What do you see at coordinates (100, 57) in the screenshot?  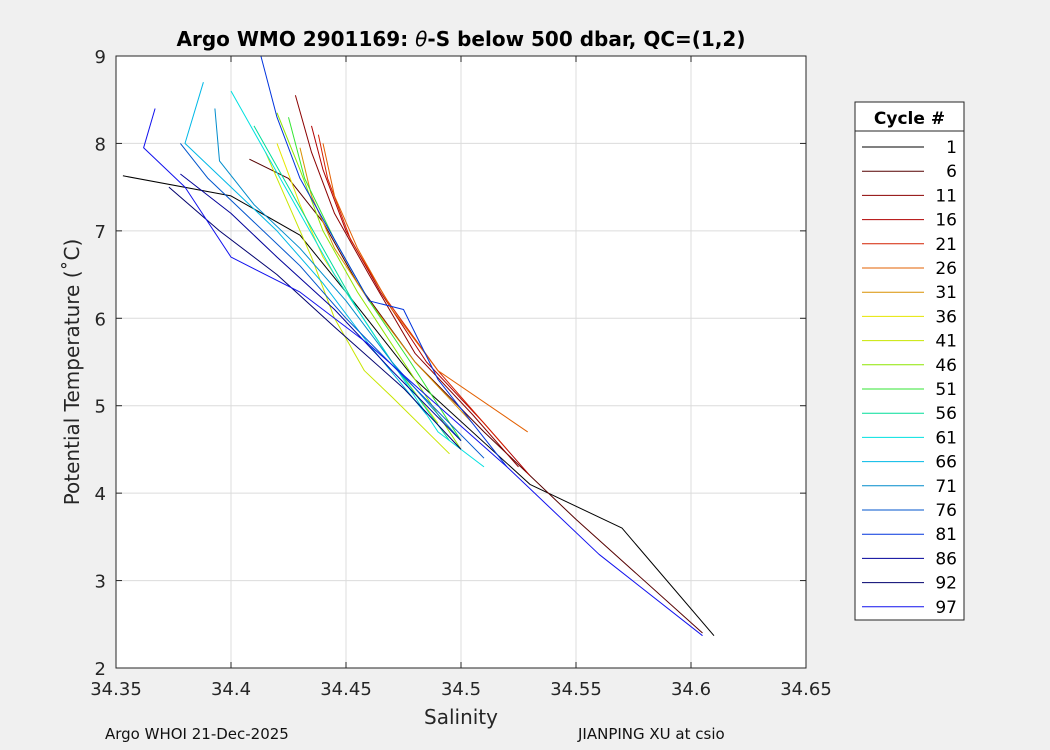 I see `y-tick-label: 9` at bounding box center [100, 57].